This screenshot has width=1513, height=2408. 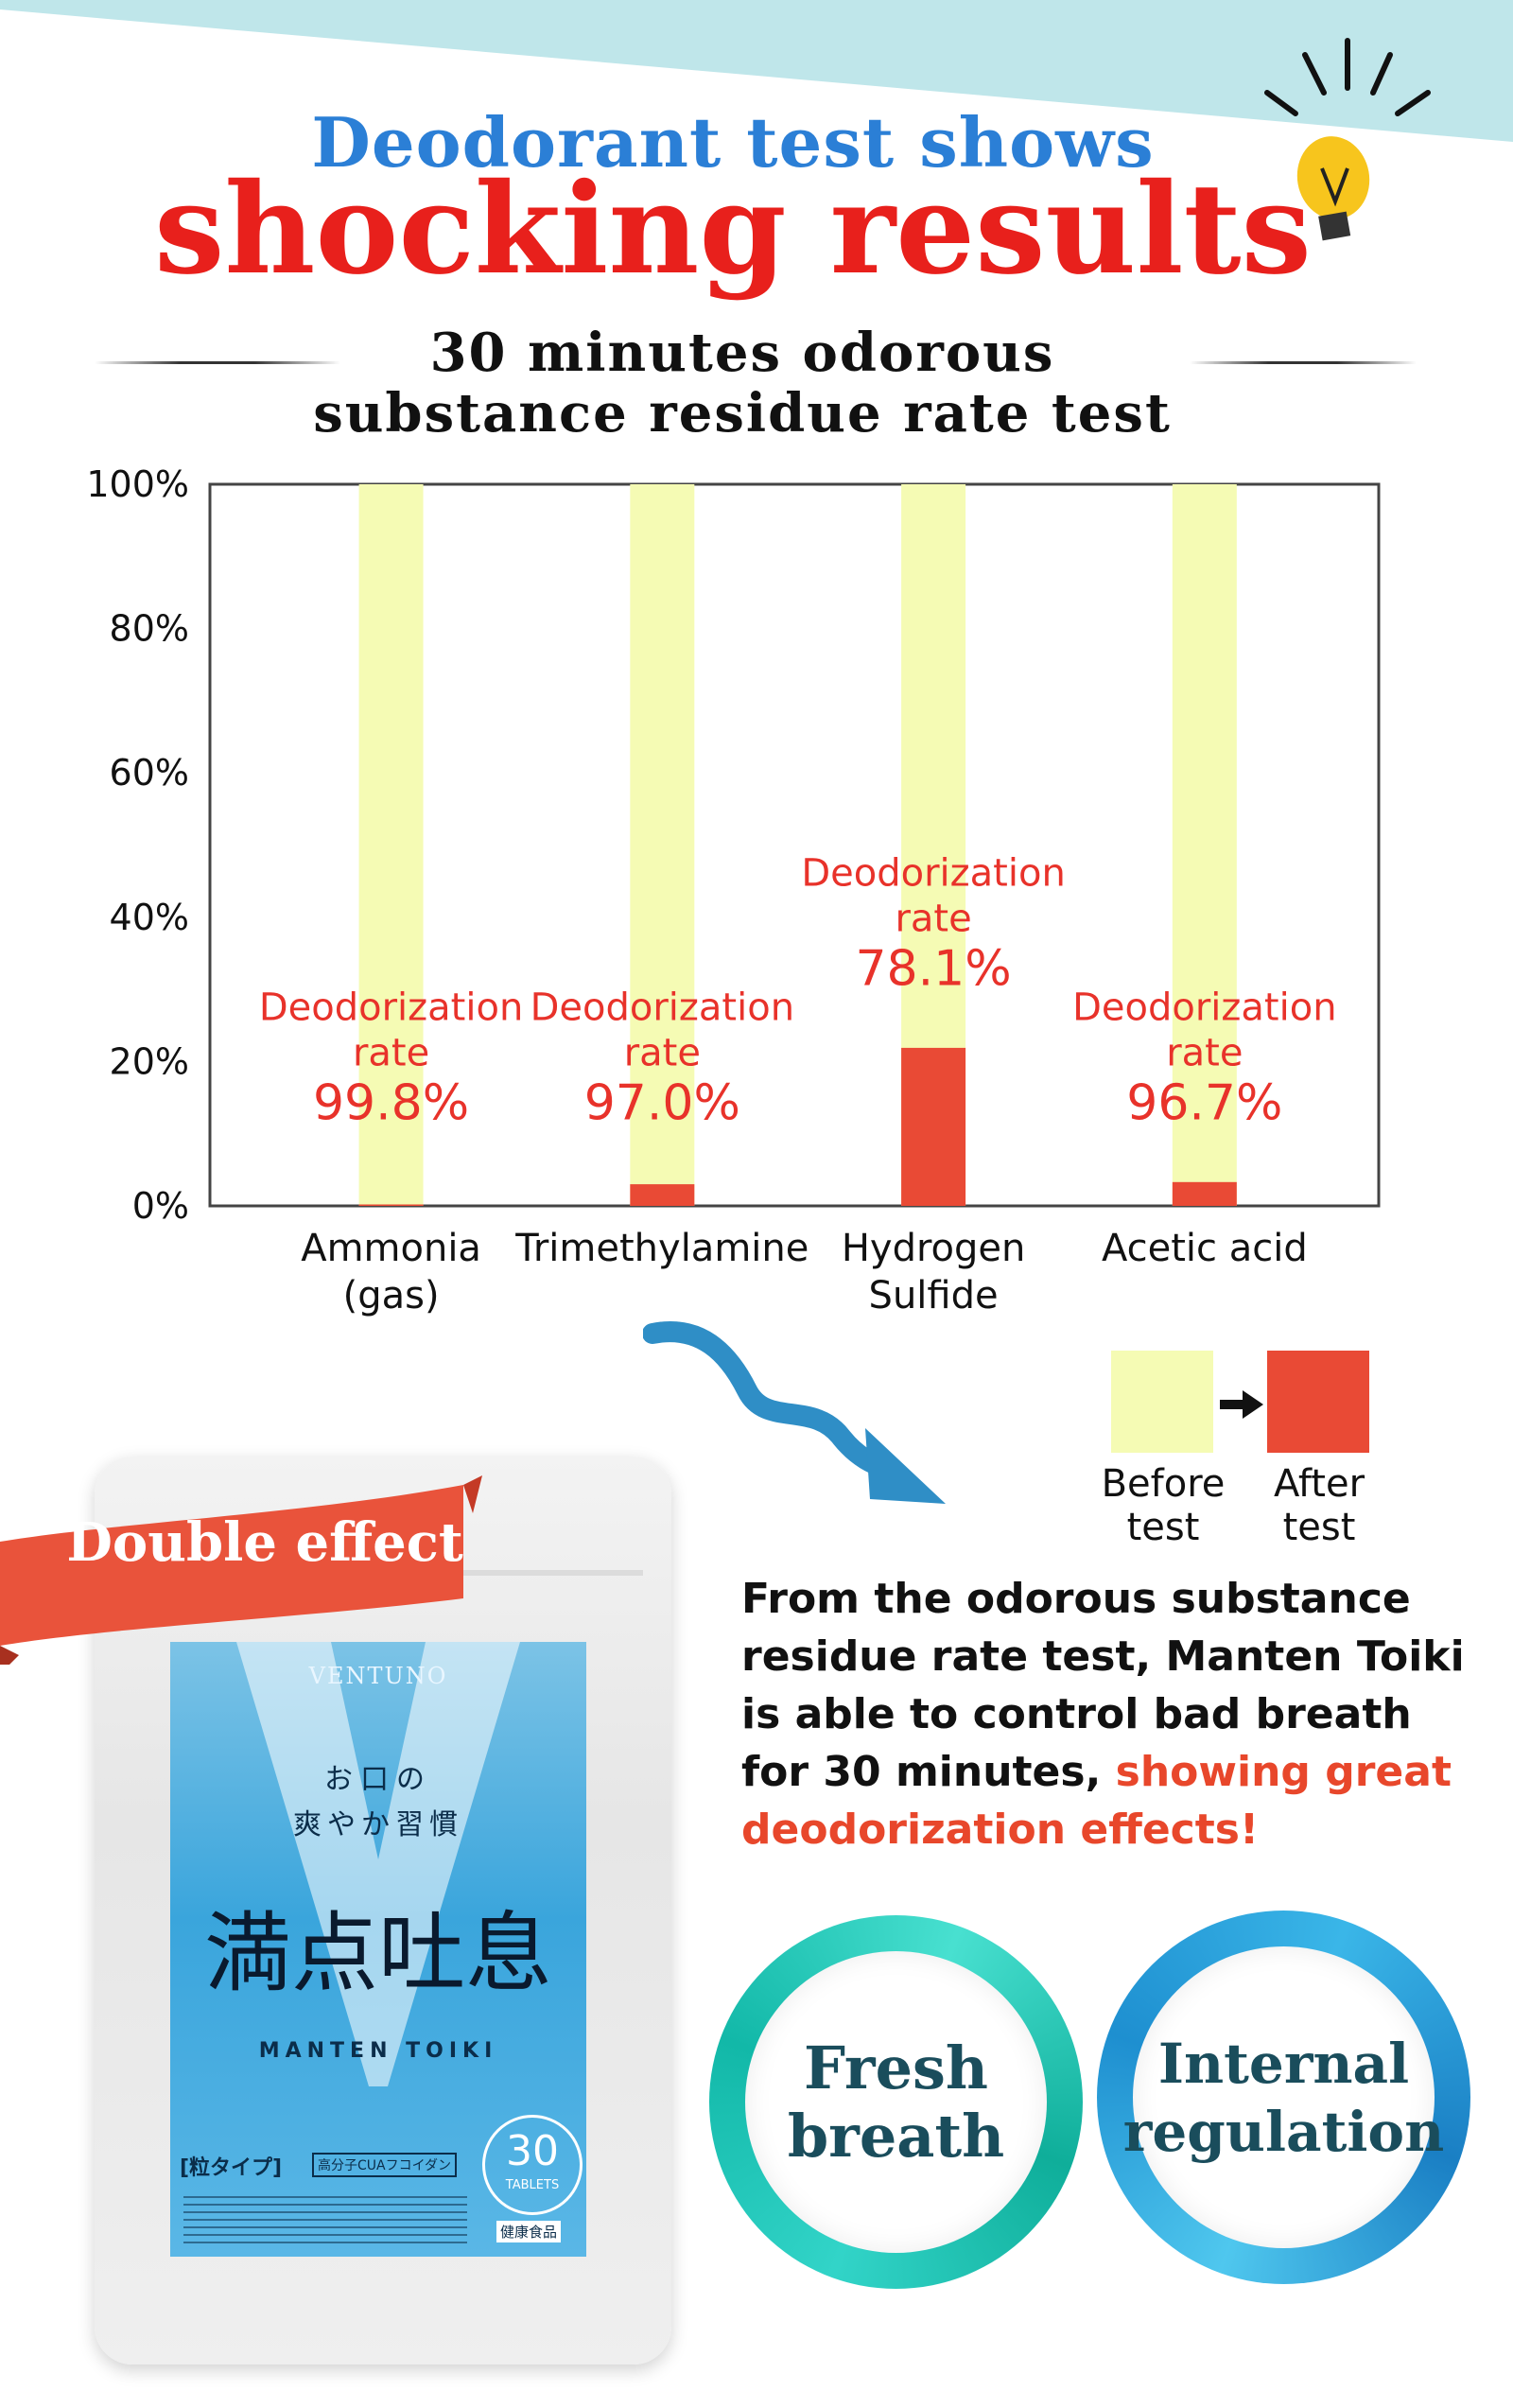 I want to click on package-subtitle-1: お口の, so click(x=378, y=1780).